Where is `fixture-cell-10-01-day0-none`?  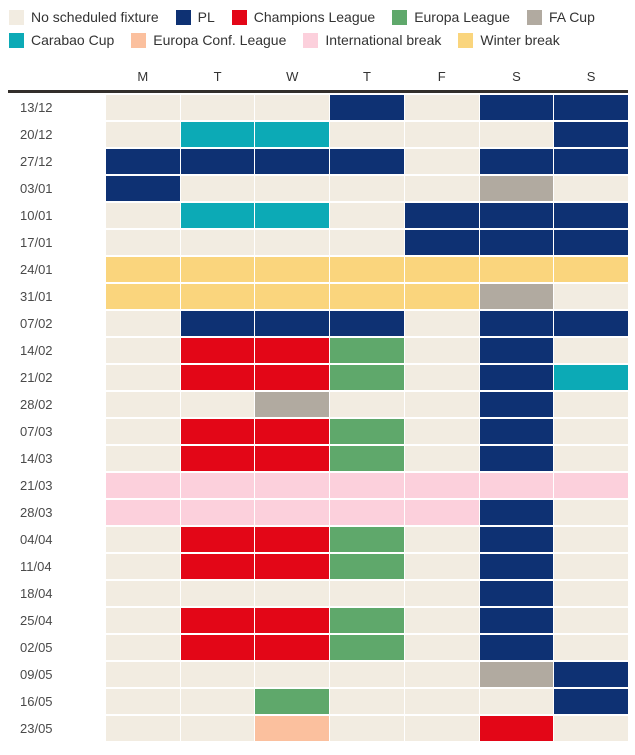 fixture-cell-10-01-day0-none is located at coordinates (143, 215).